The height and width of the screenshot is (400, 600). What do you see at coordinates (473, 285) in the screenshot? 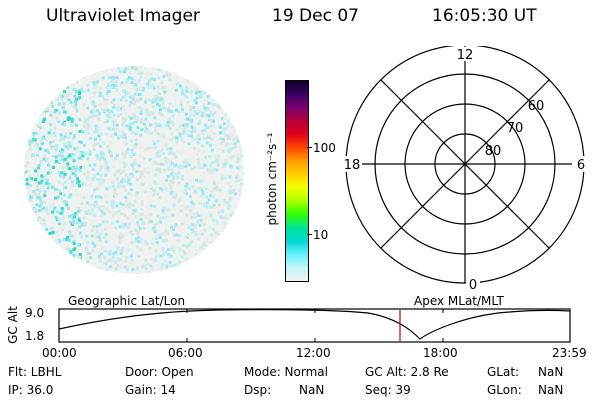
I see `polar-label-0: 0` at bounding box center [473, 285].